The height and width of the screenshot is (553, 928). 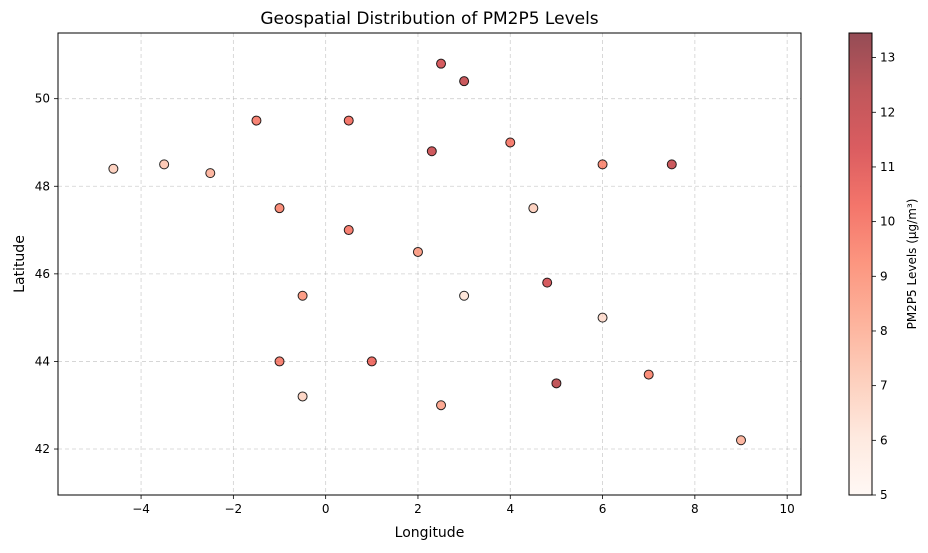 I want to click on colorbar-tick-label: 10, so click(x=887, y=222).